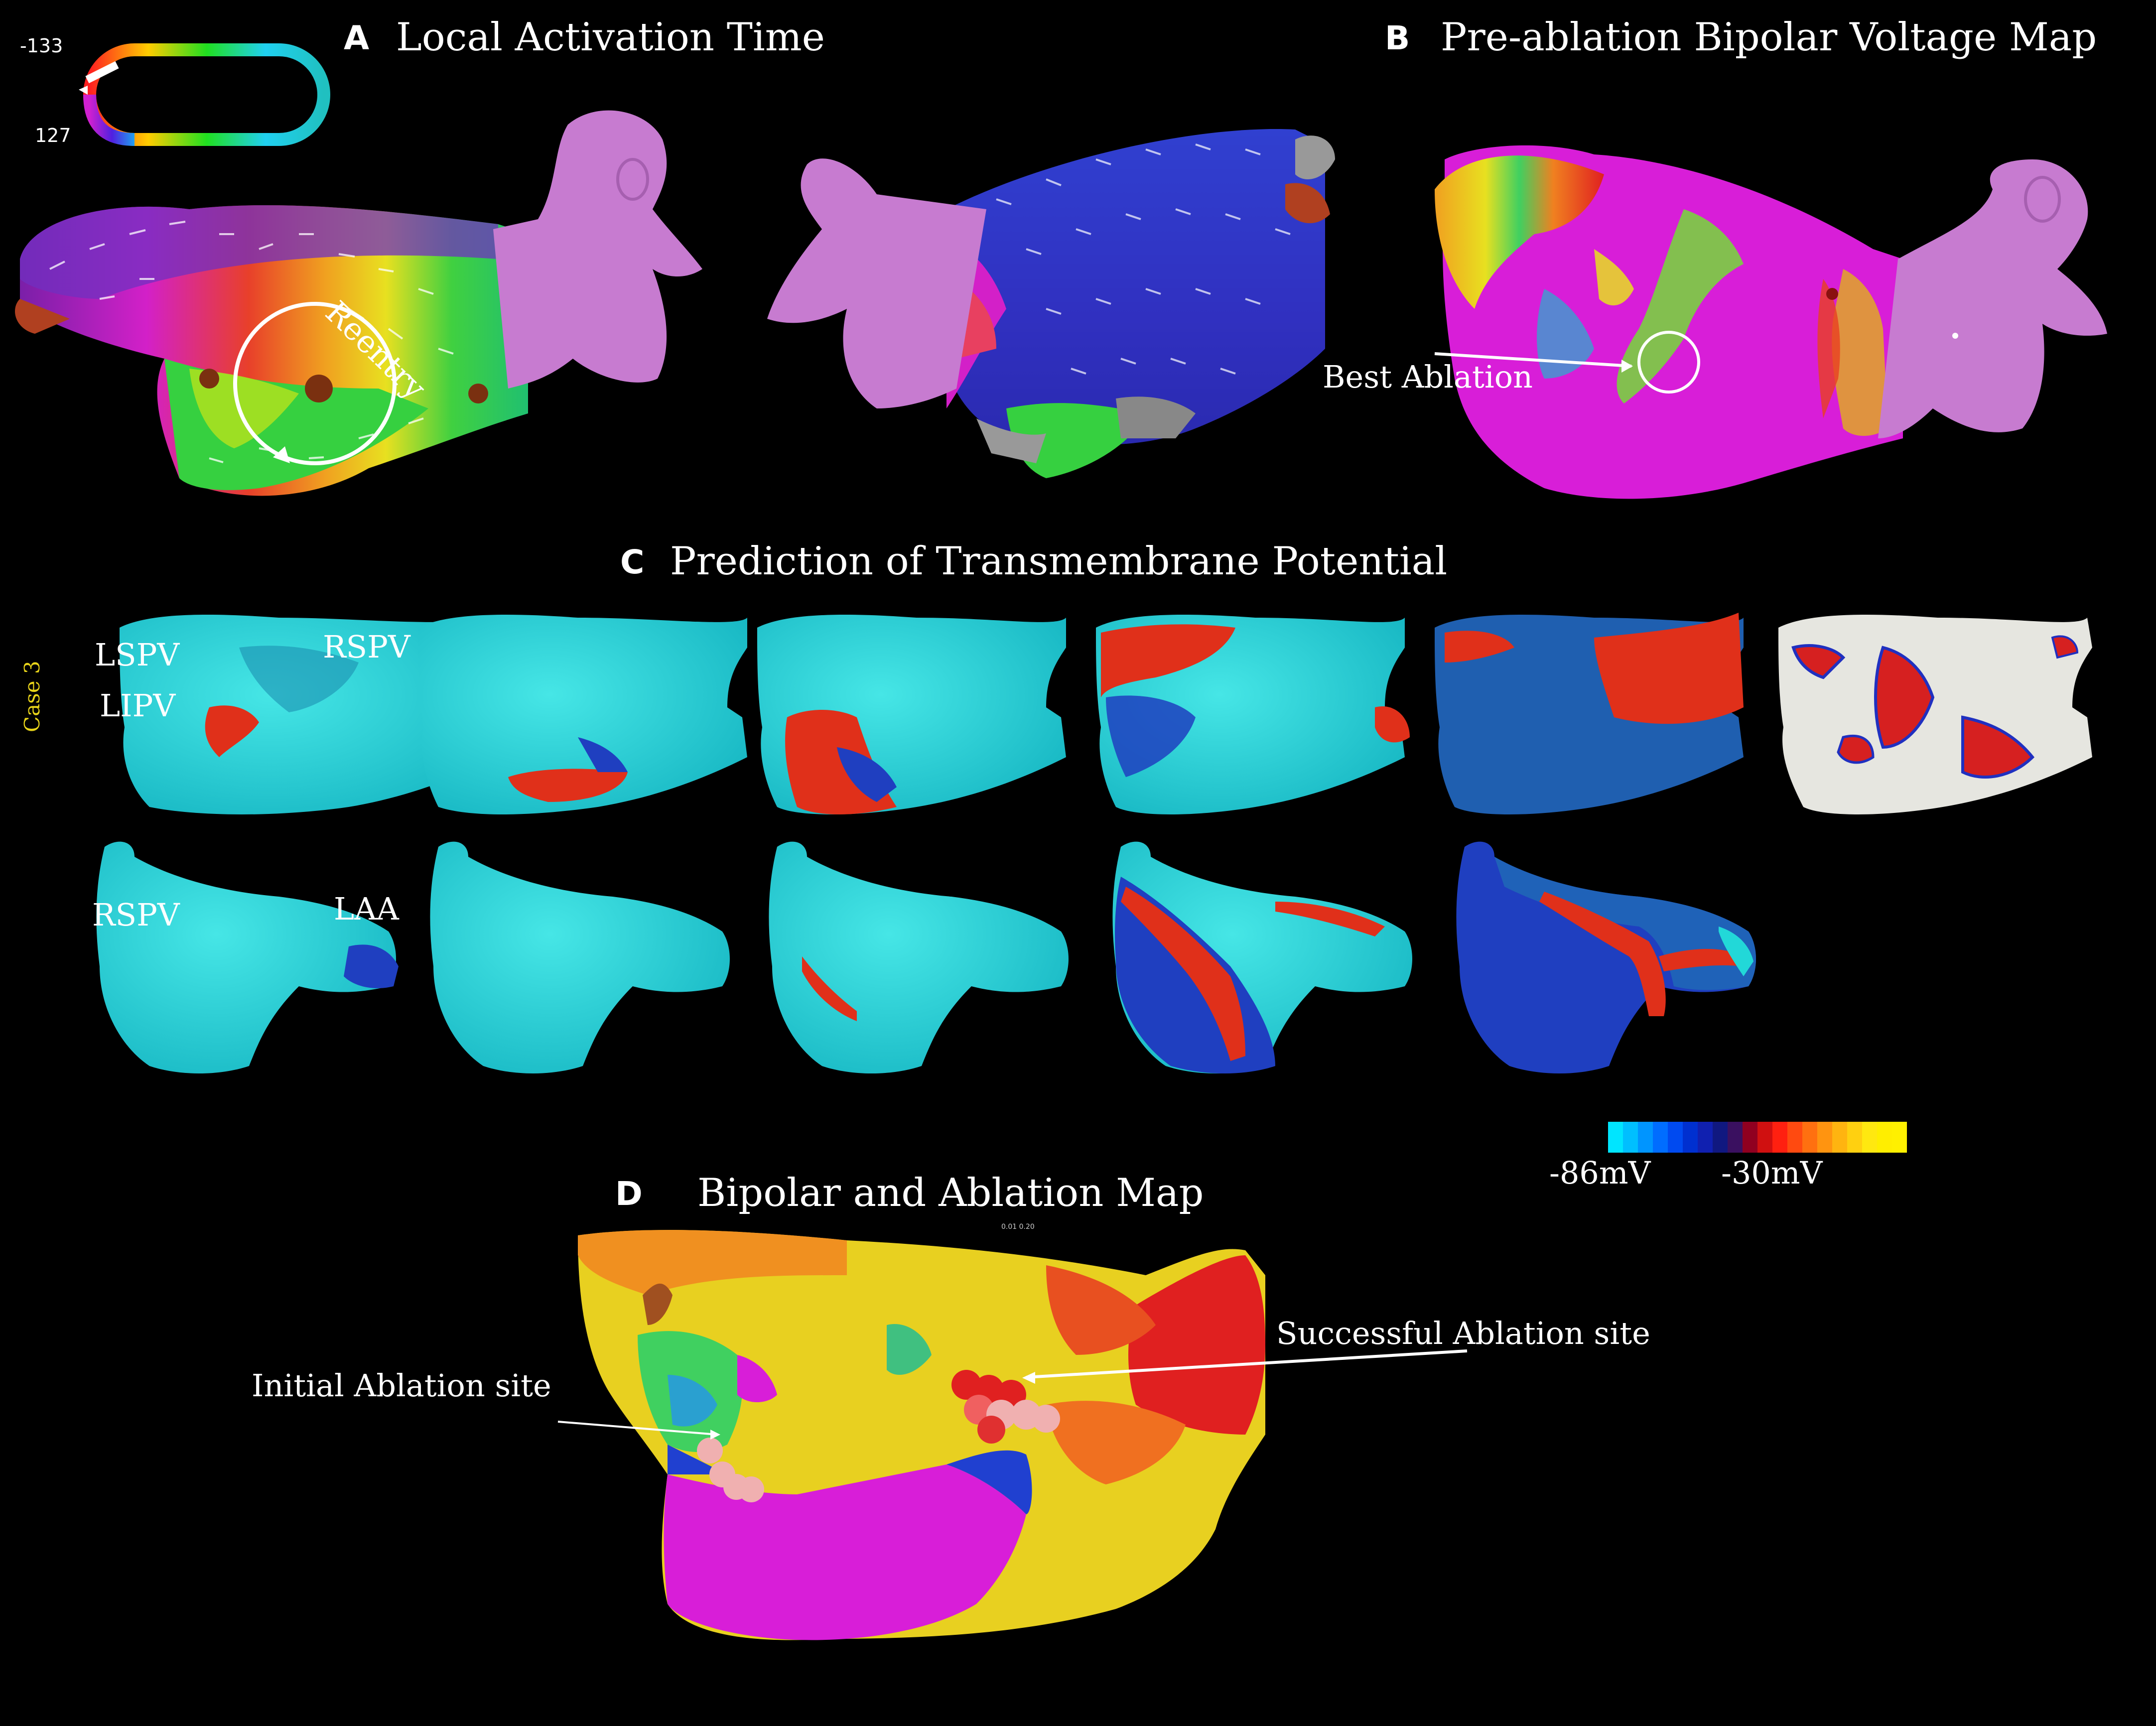 Image resolution: width=2156 pixels, height=1726 pixels. What do you see at coordinates (1428, 377) in the screenshot?
I see `best-ablation-label: Best Ablation` at bounding box center [1428, 377].